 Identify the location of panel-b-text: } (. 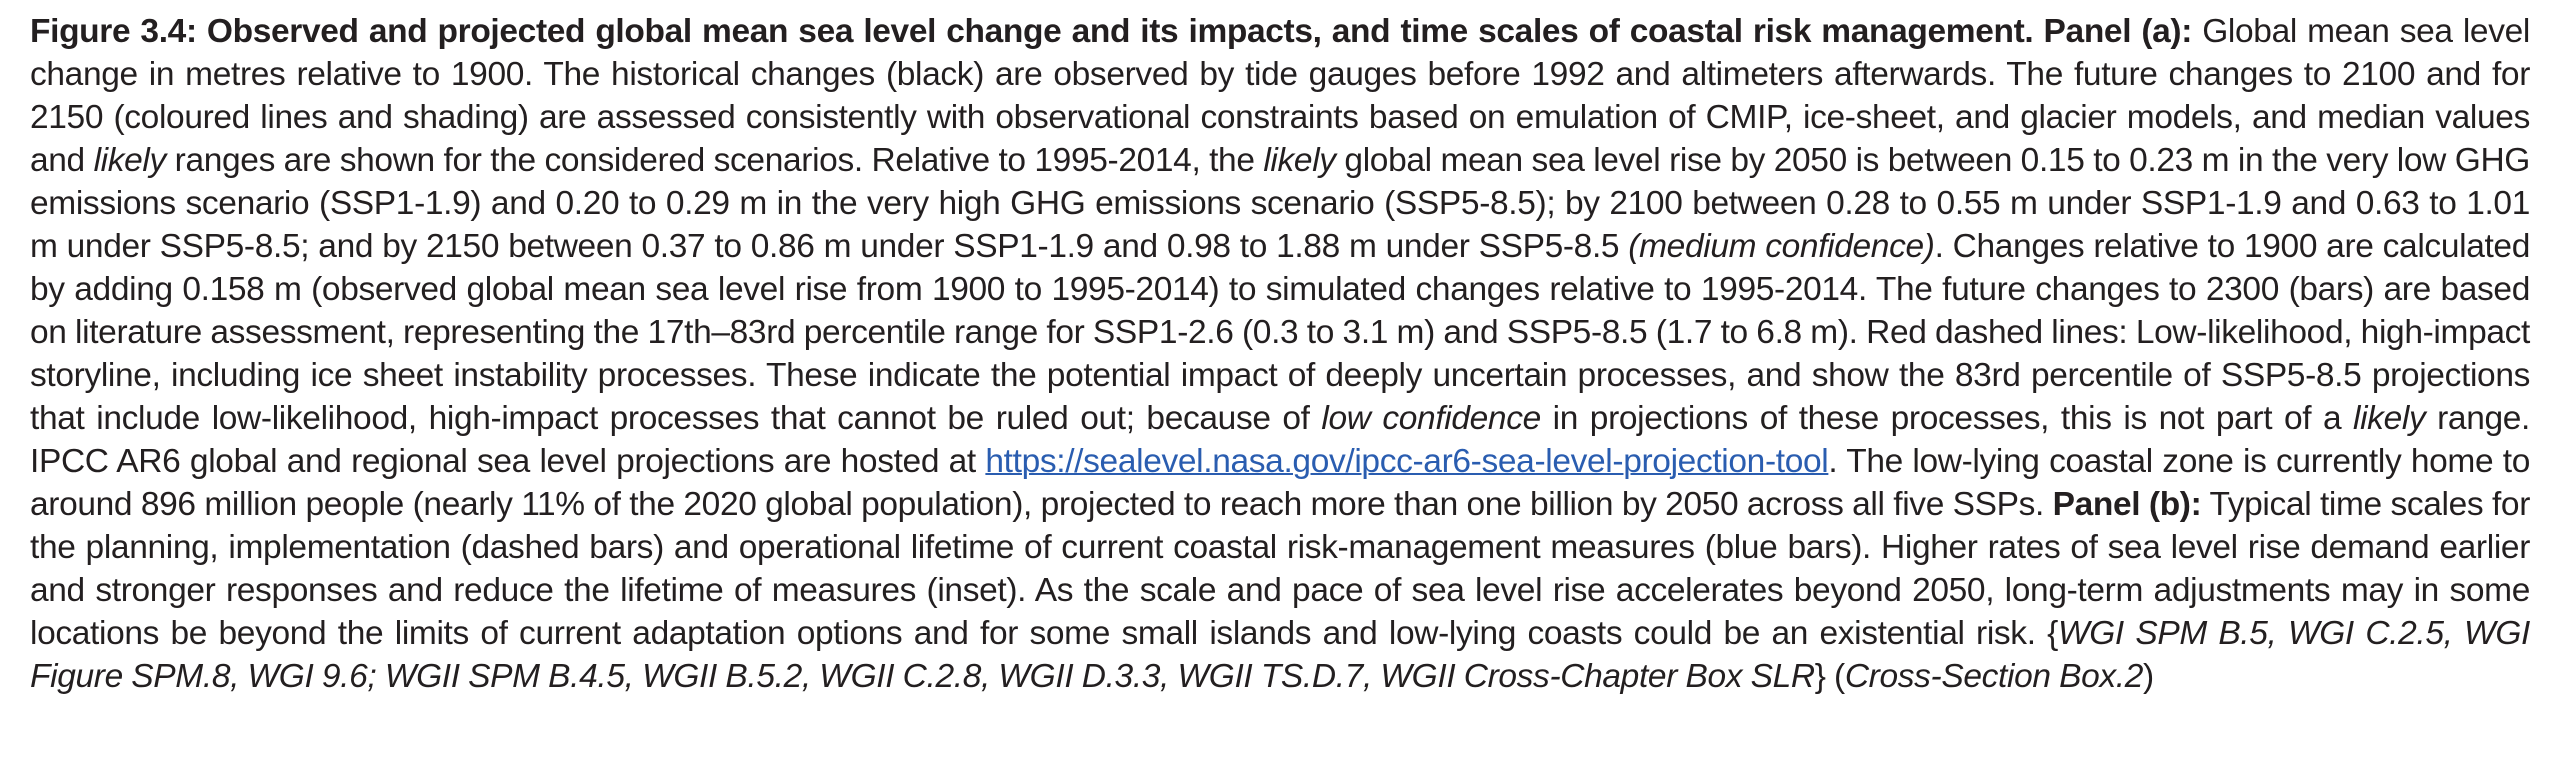
(1829, 676).